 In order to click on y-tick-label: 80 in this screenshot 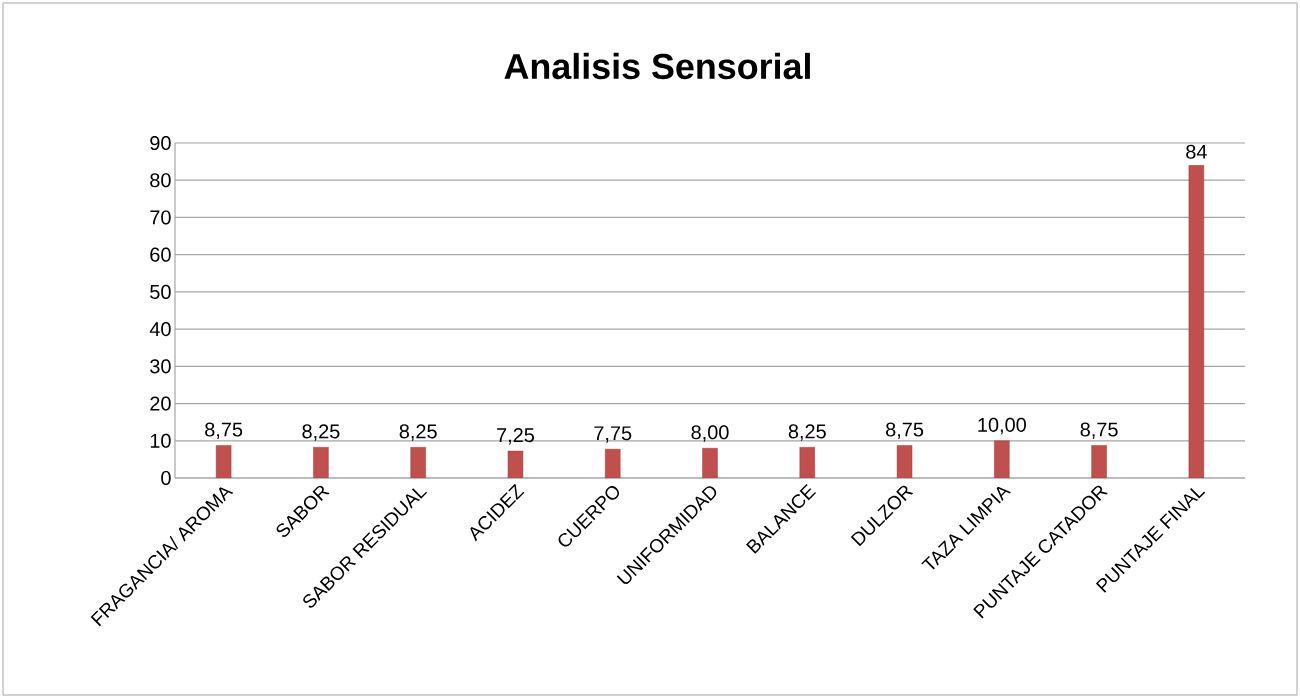, I will do `click(160, 180)`.